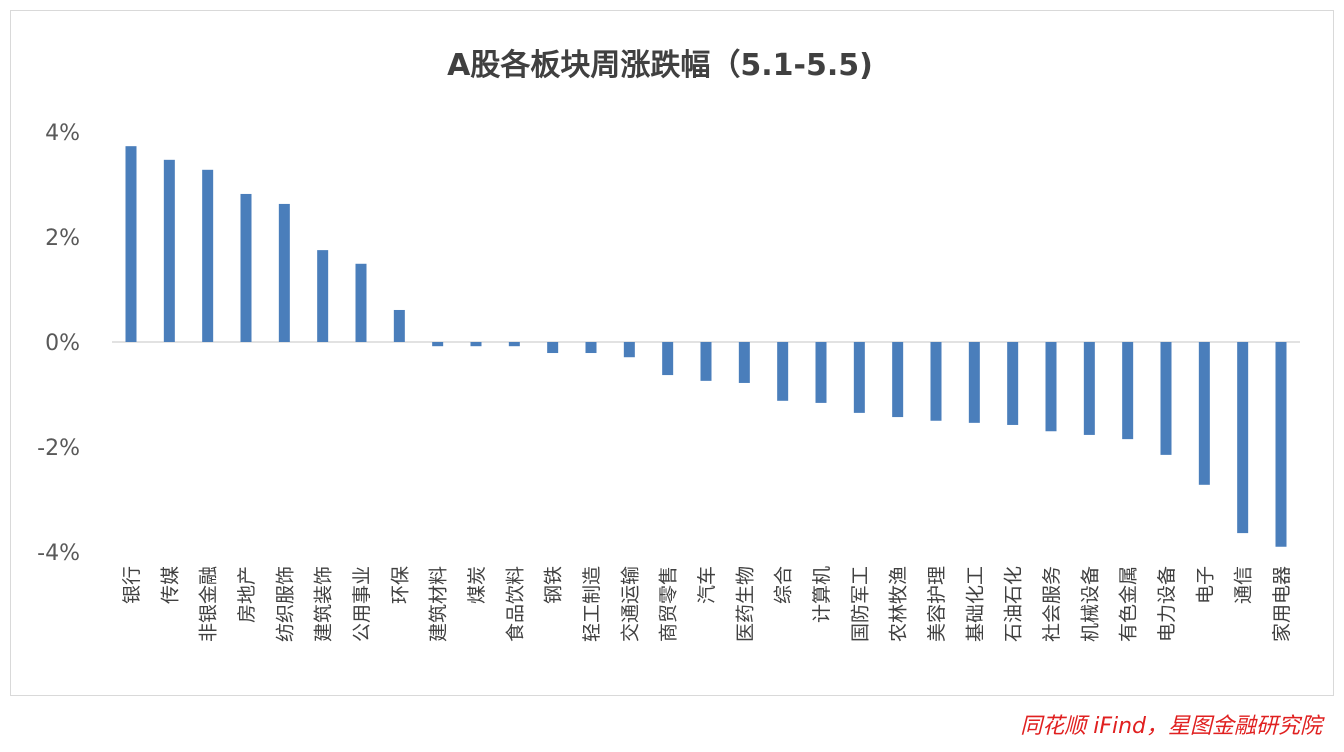 This screenshot has width=1344, height=752. I want to click on category-label: 食品饮料, so click(515, 604).